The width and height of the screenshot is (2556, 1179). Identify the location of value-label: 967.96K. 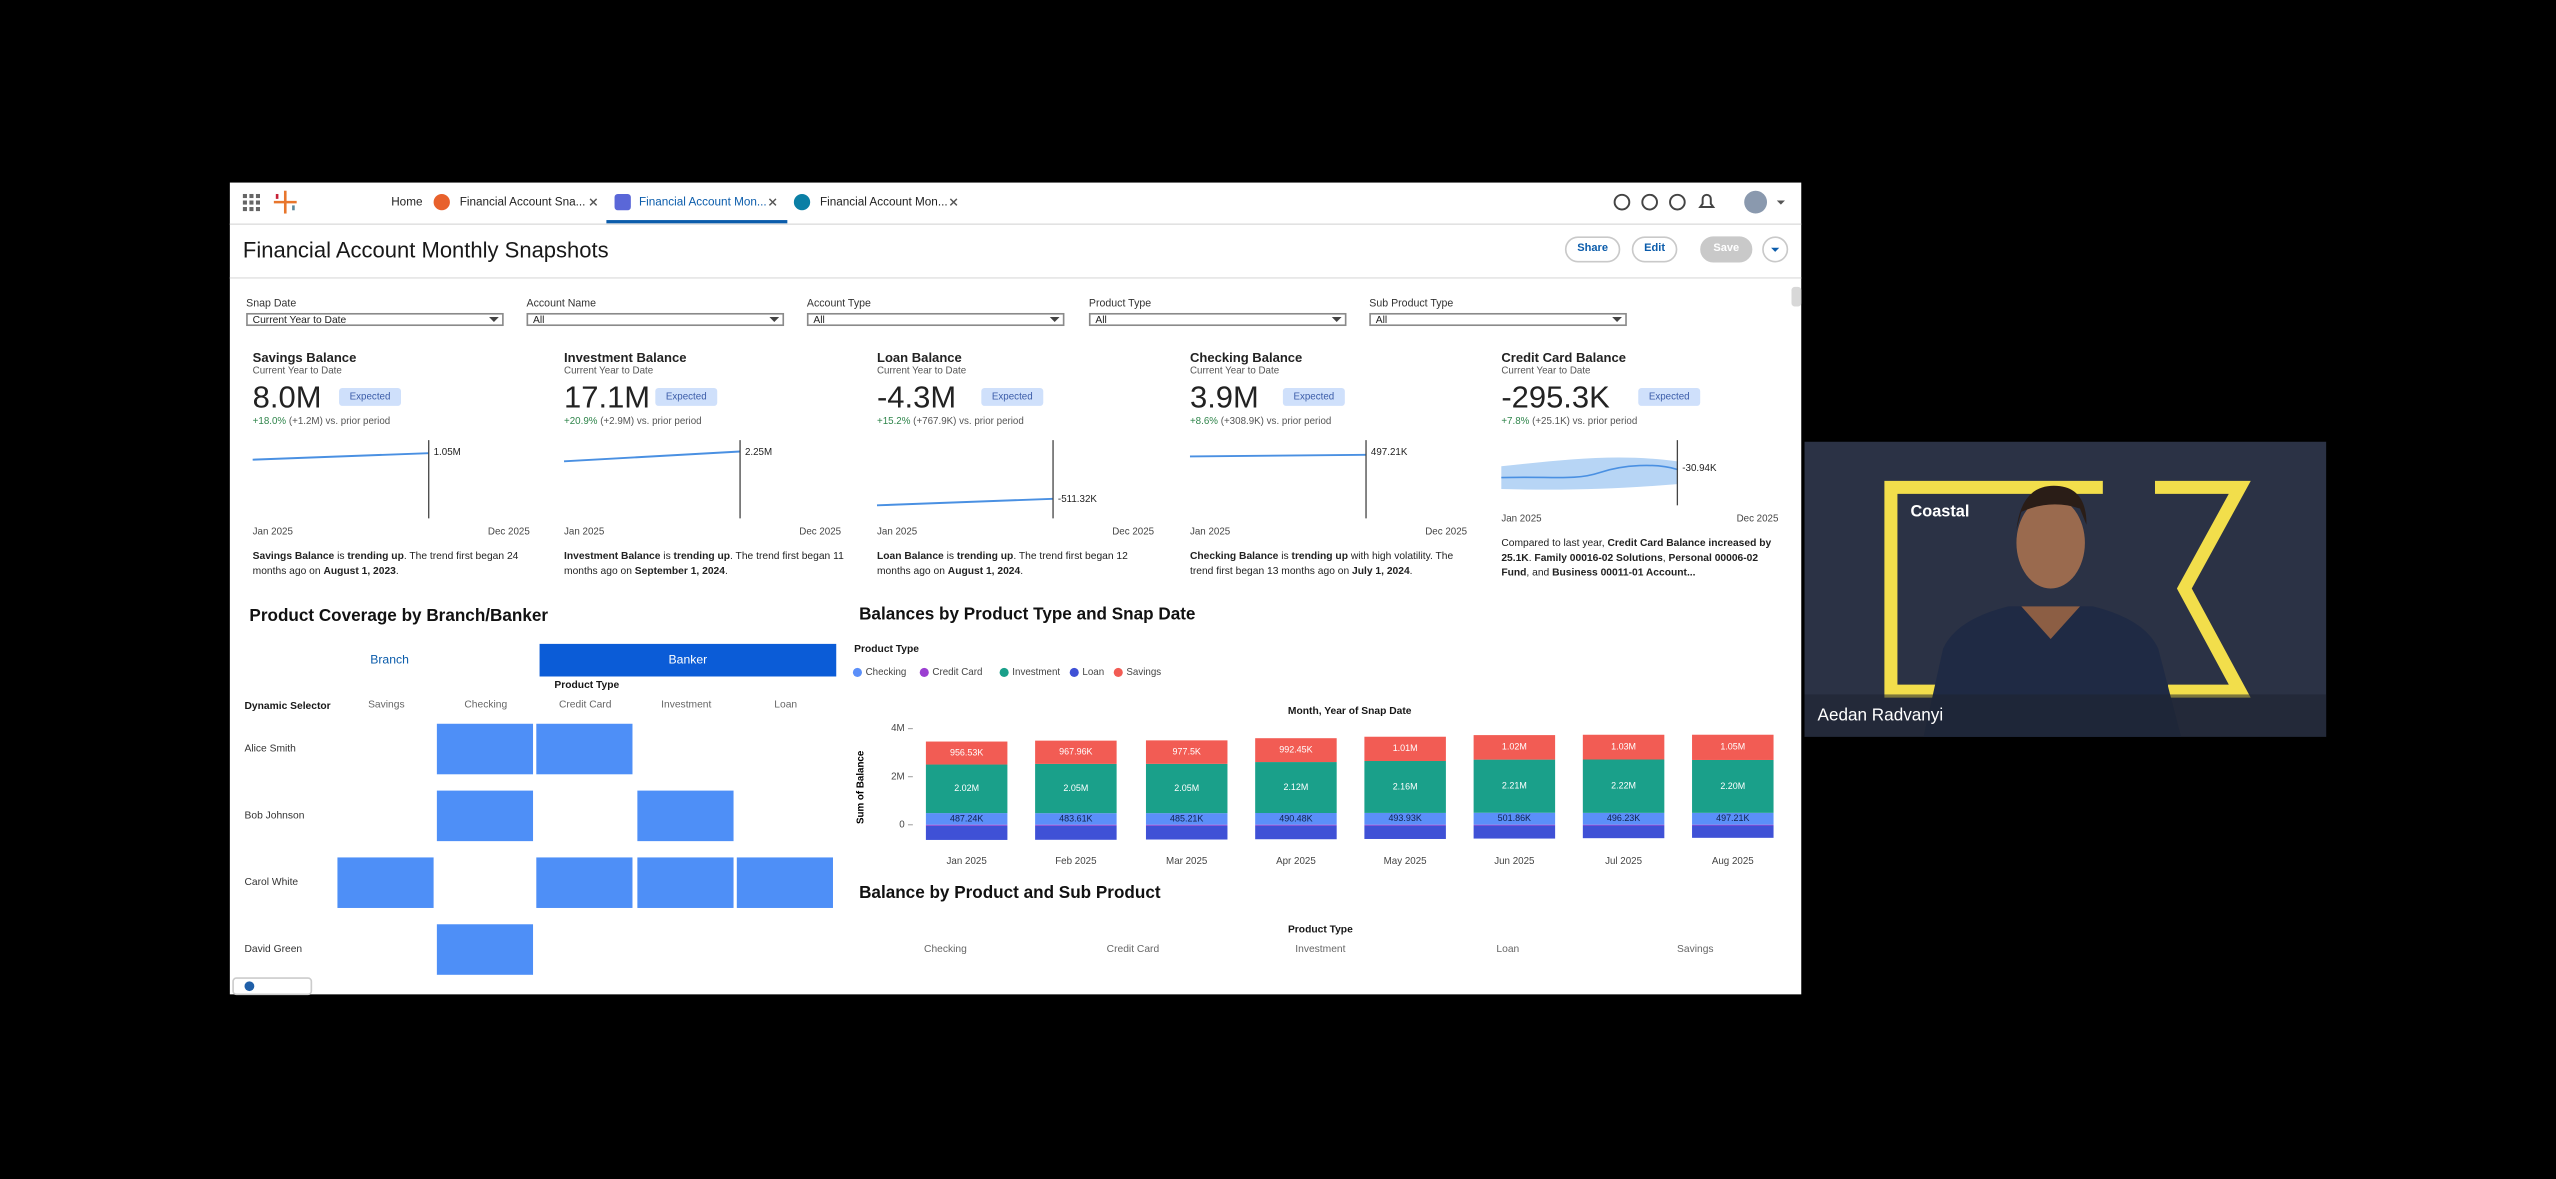
(1075, 752).